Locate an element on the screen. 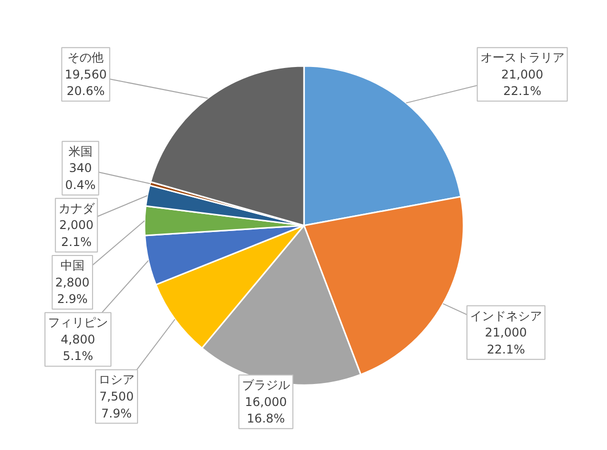 This screenshot has width=607, height=450. slice-label: カナダ is located at coordinates (77, 208).